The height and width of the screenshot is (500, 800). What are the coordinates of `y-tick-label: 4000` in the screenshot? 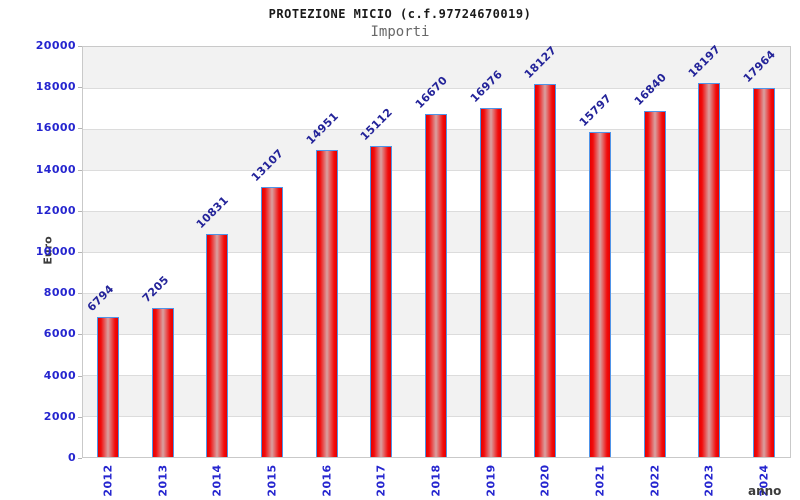 It's located at (59, 375).